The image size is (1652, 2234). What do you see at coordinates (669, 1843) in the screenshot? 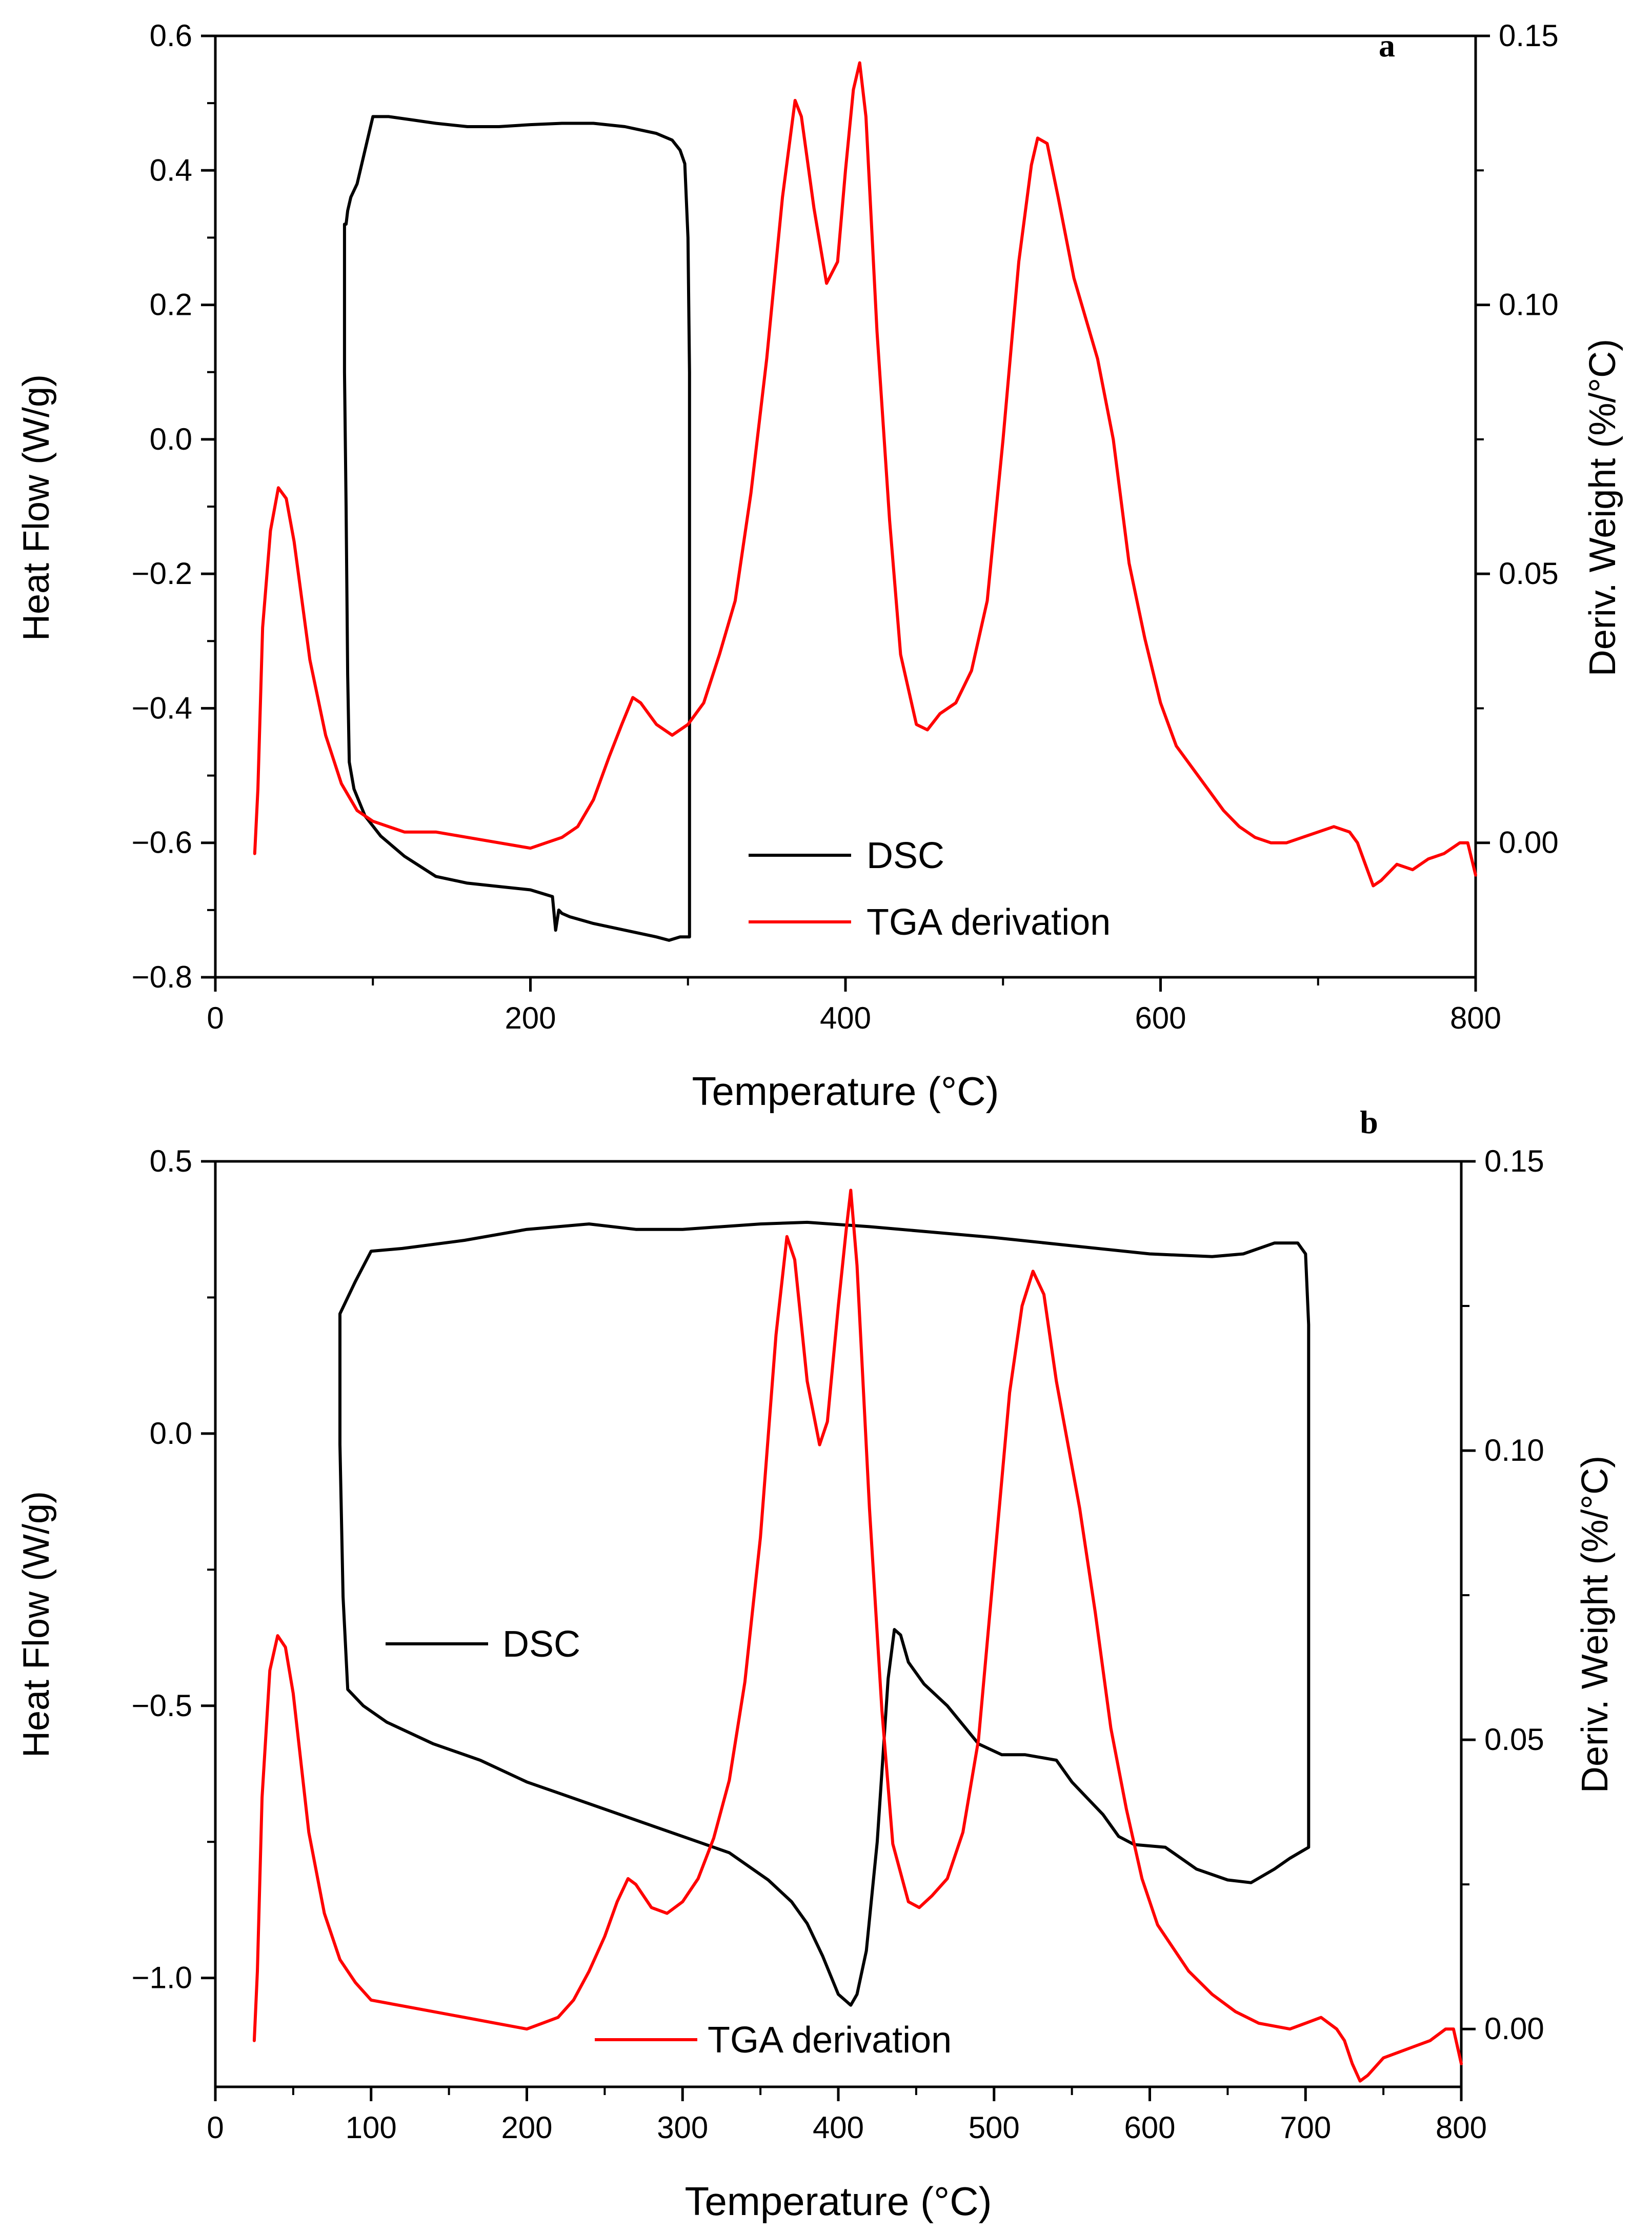
I see `panel-b-legend: DSC TGA derivation` at bounding box center [669, 1843].